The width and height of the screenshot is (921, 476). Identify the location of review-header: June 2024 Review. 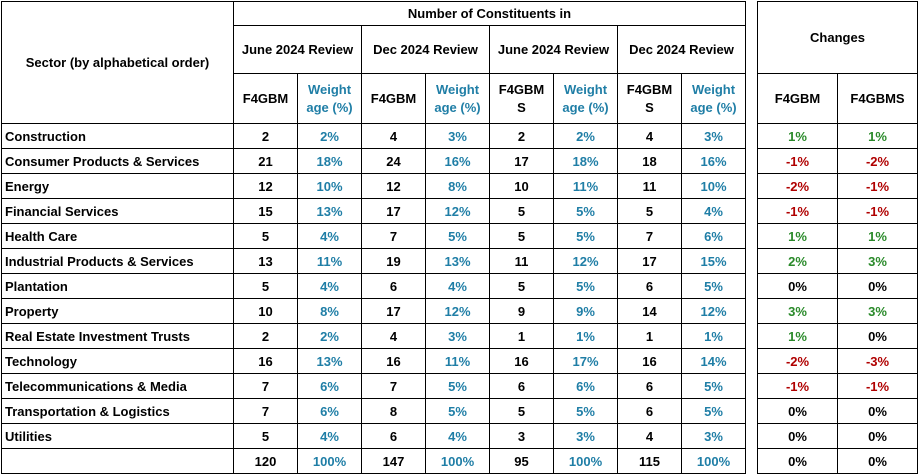
(553, 49).